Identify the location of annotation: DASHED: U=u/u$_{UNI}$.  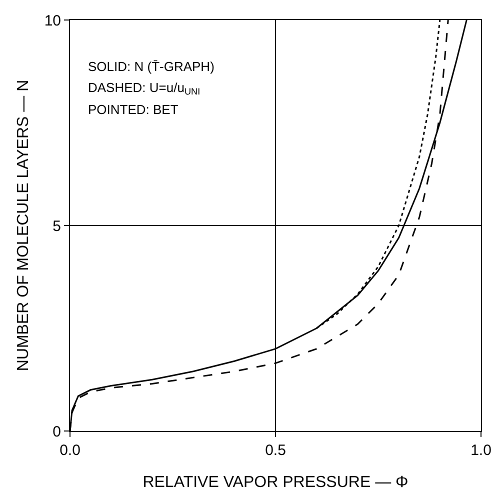
(144, 88).